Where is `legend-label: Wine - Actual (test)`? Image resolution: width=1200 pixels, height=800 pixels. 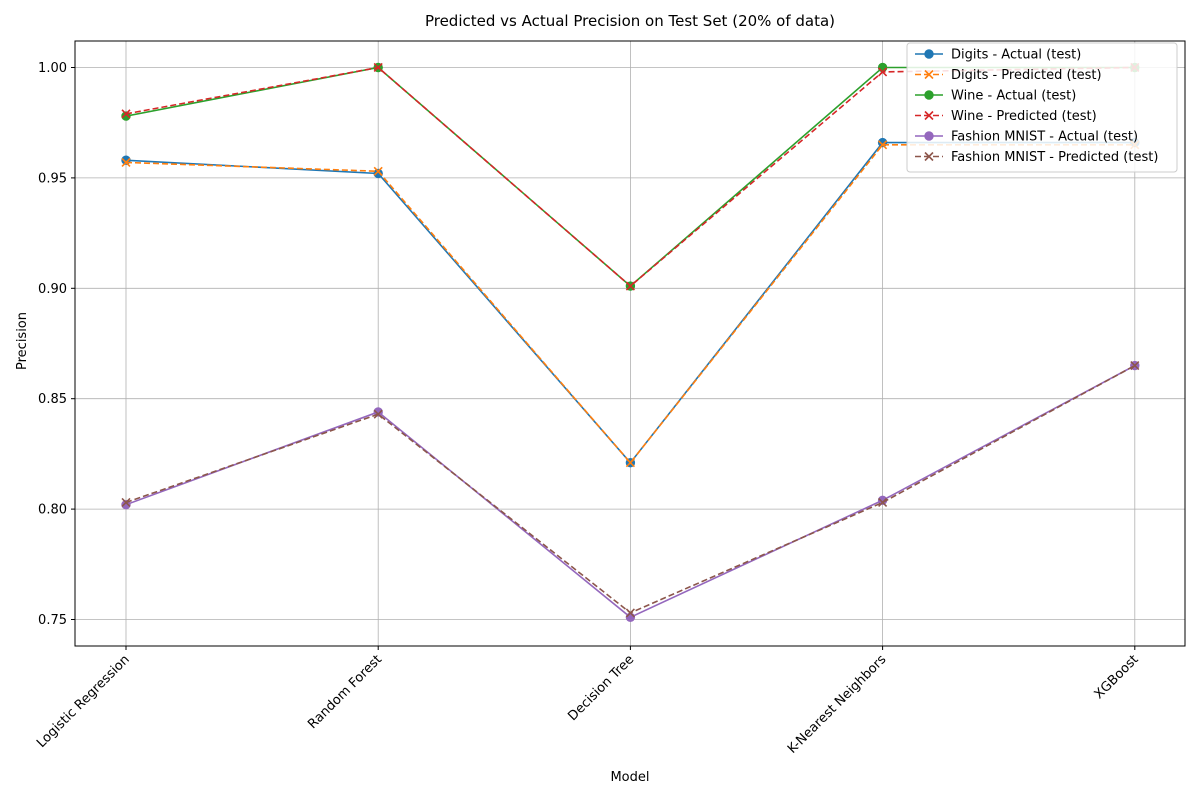
legend-label: Wine - Actual (test) is located at coordinates (1013, 96).